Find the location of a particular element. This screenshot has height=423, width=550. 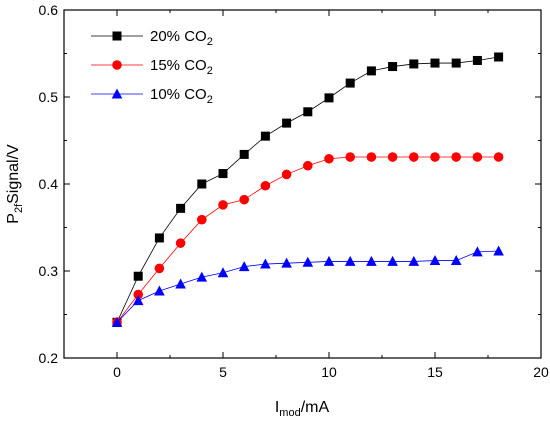

legend-item: 15% CO2 is located at coordinates (152, 67).